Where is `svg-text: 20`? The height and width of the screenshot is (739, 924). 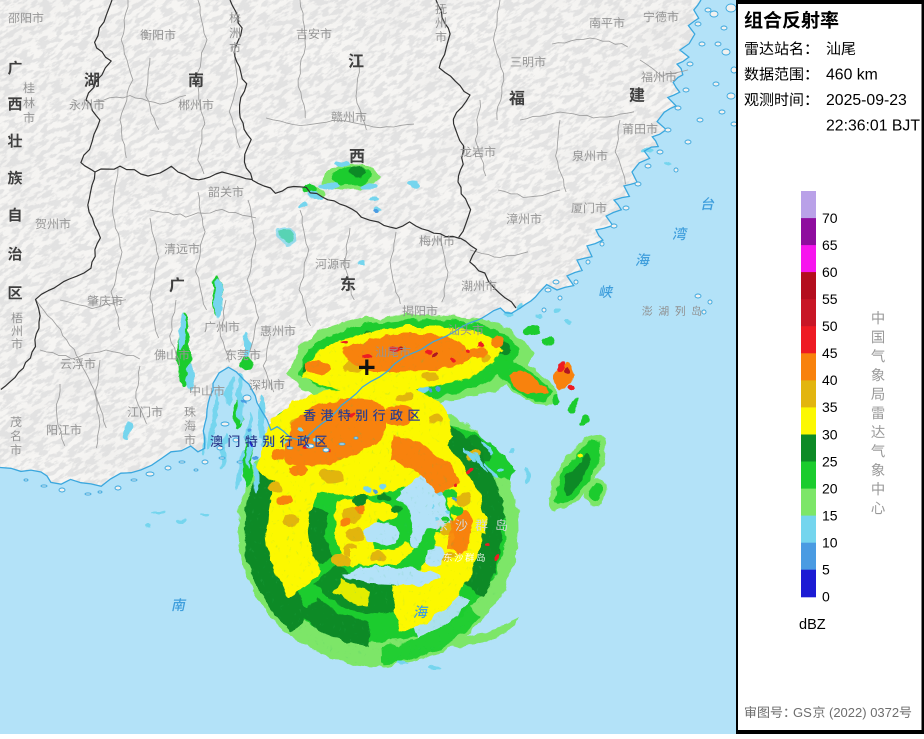 svg-text: 20 is located at coordinates (830, 488).